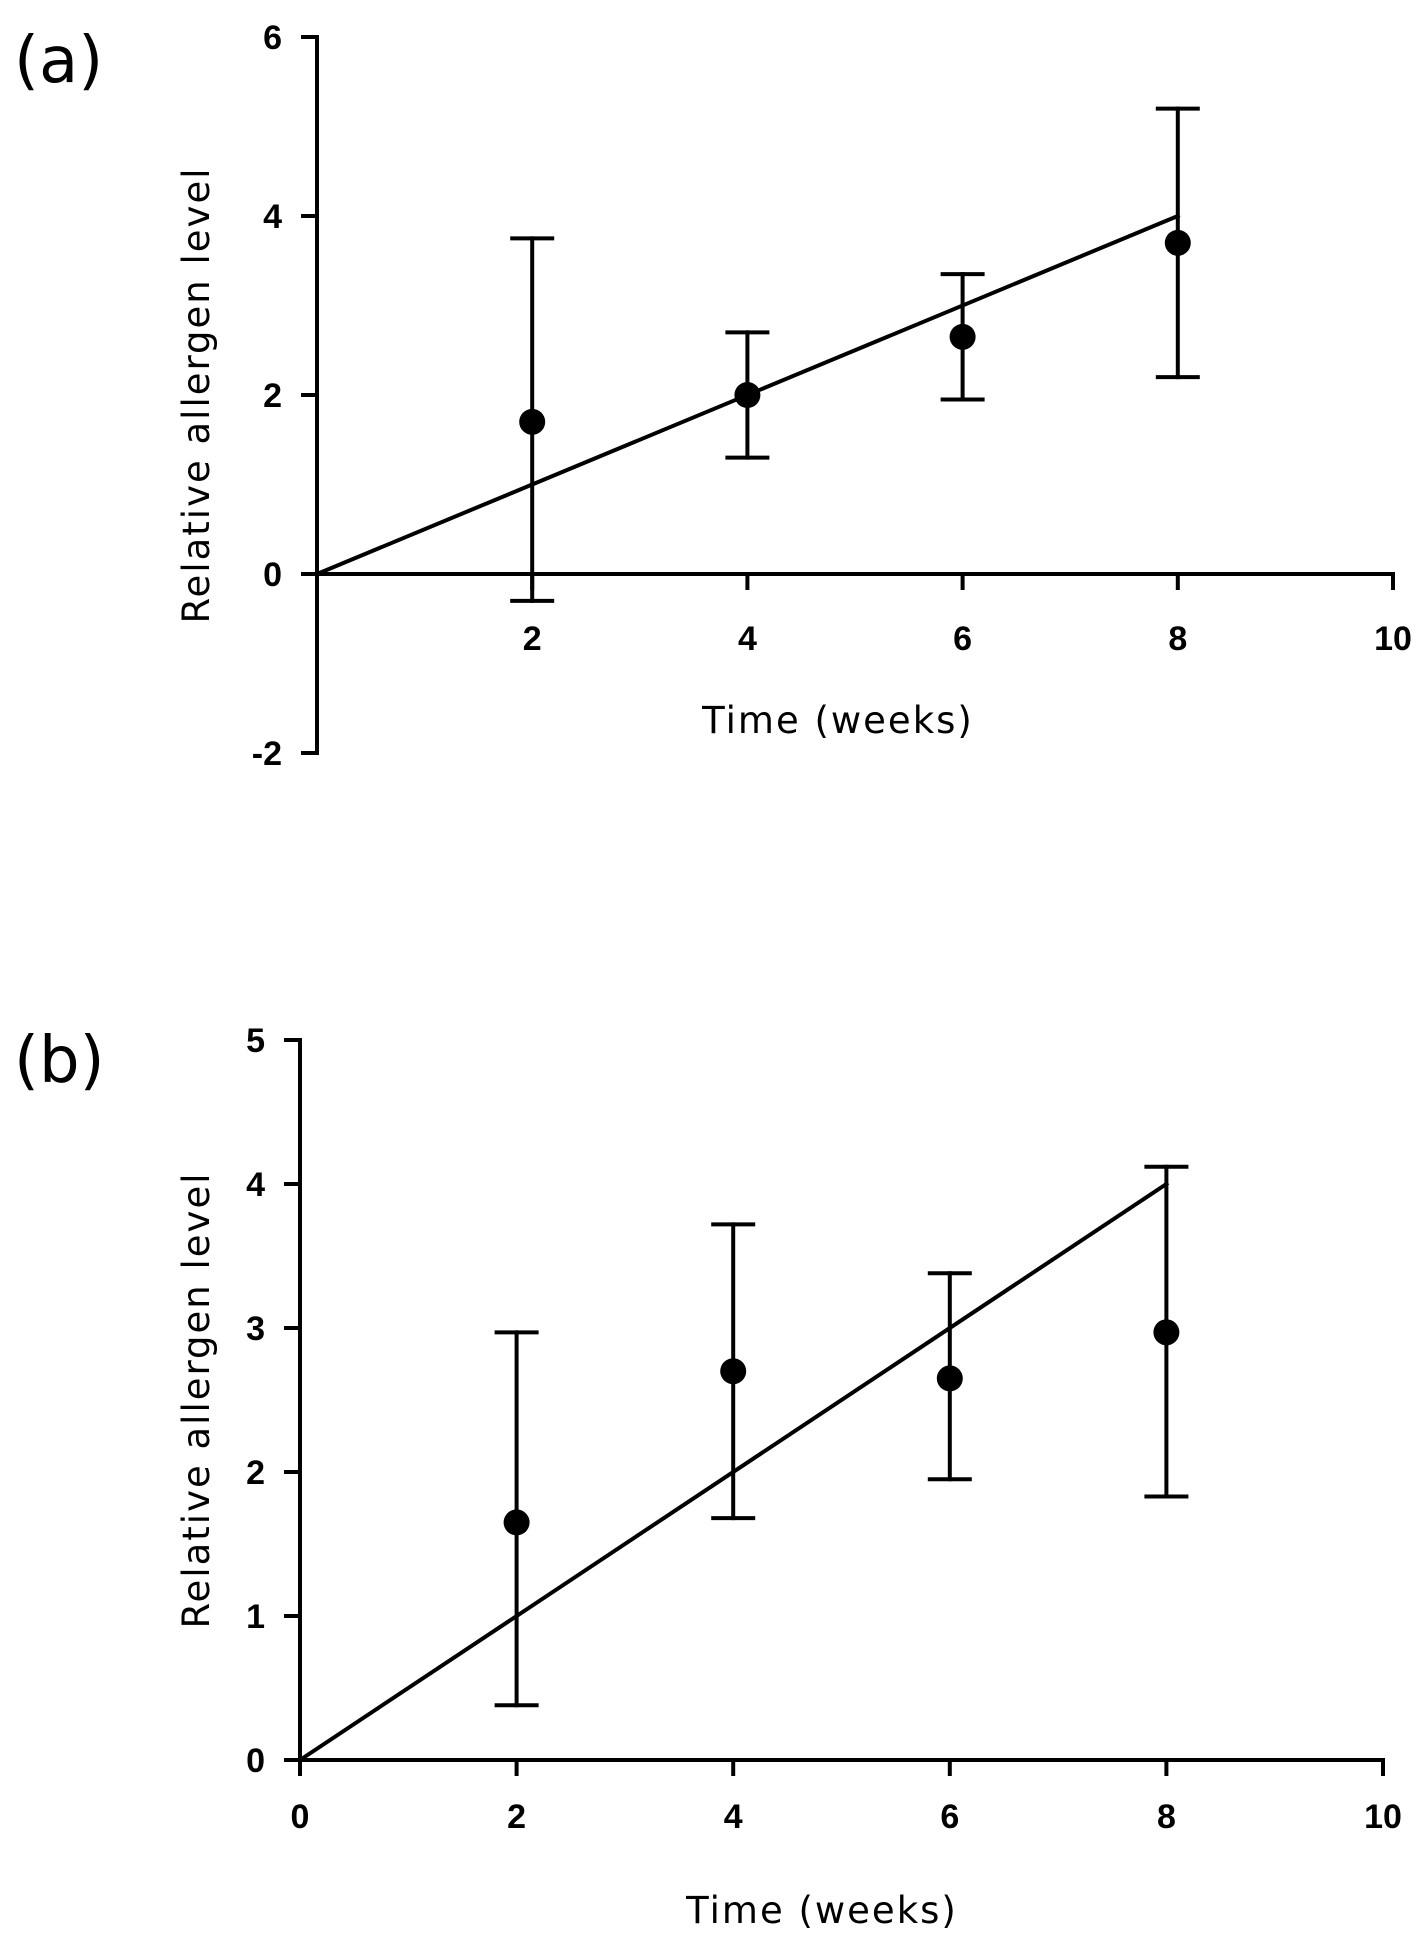  I want to click on x-tick-label-b: 6, so click(949, 1817).